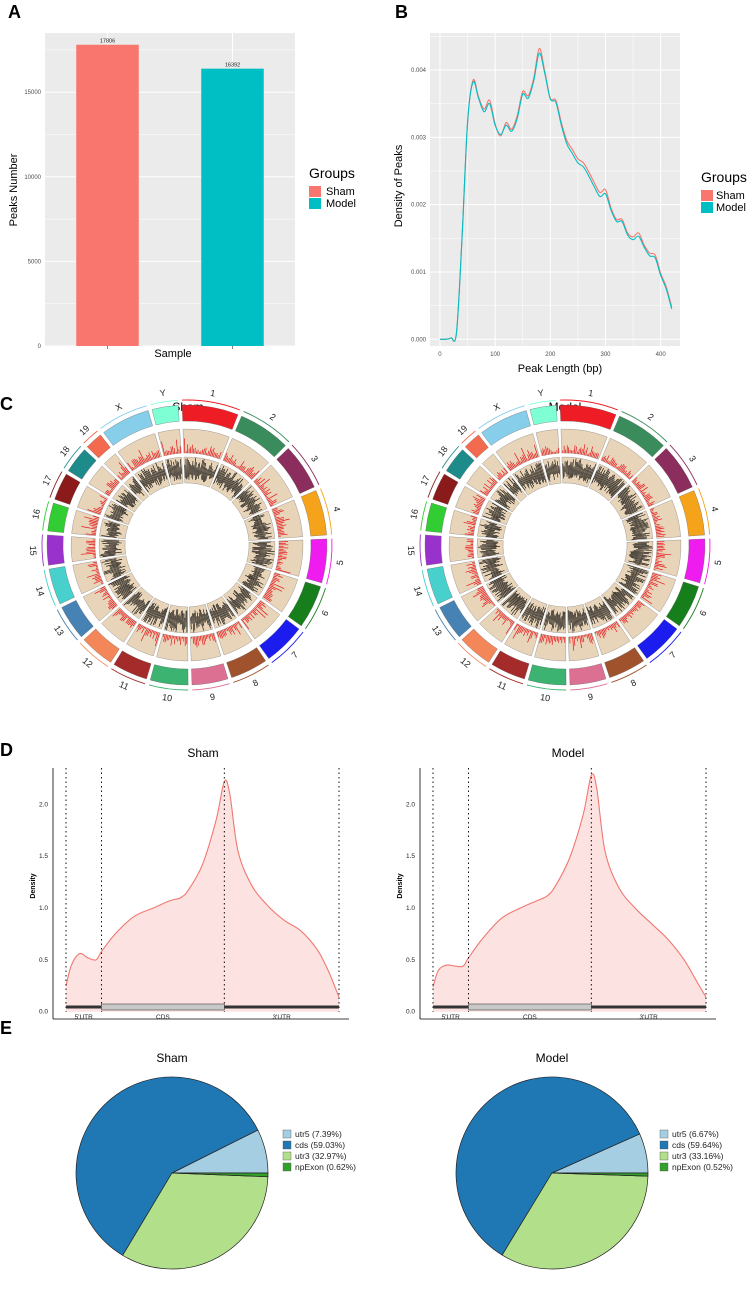 This screenshot has height=1292, width=750. Describe the element at coordinates (43, 960) in the screenshot. I see `metagene-ytick-label: 0.5` at that location.